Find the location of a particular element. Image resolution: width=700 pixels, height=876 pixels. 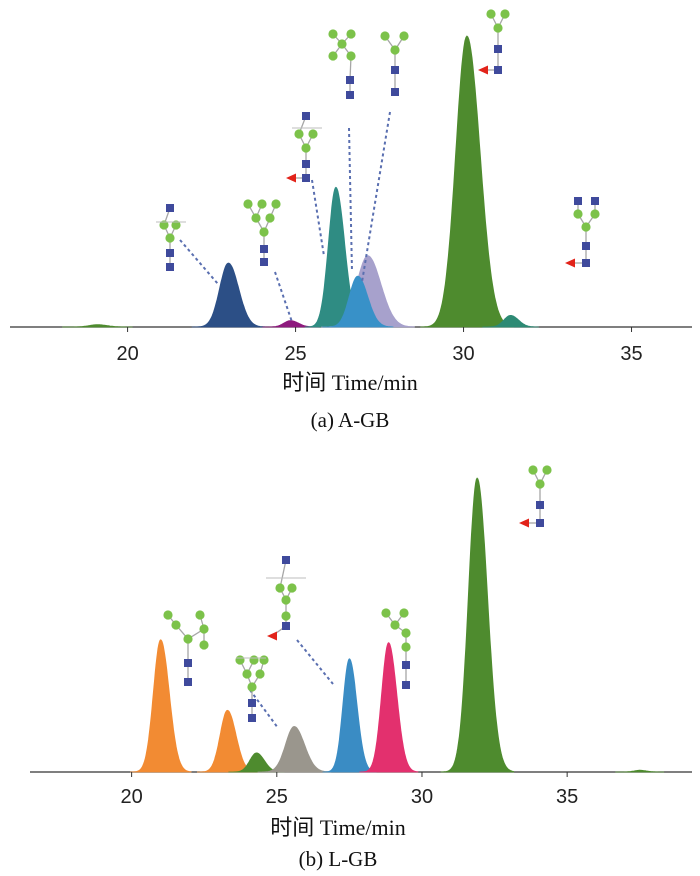

panel-a-tick-labels: 20 25 30 35 is located at coordinates (379, 346).